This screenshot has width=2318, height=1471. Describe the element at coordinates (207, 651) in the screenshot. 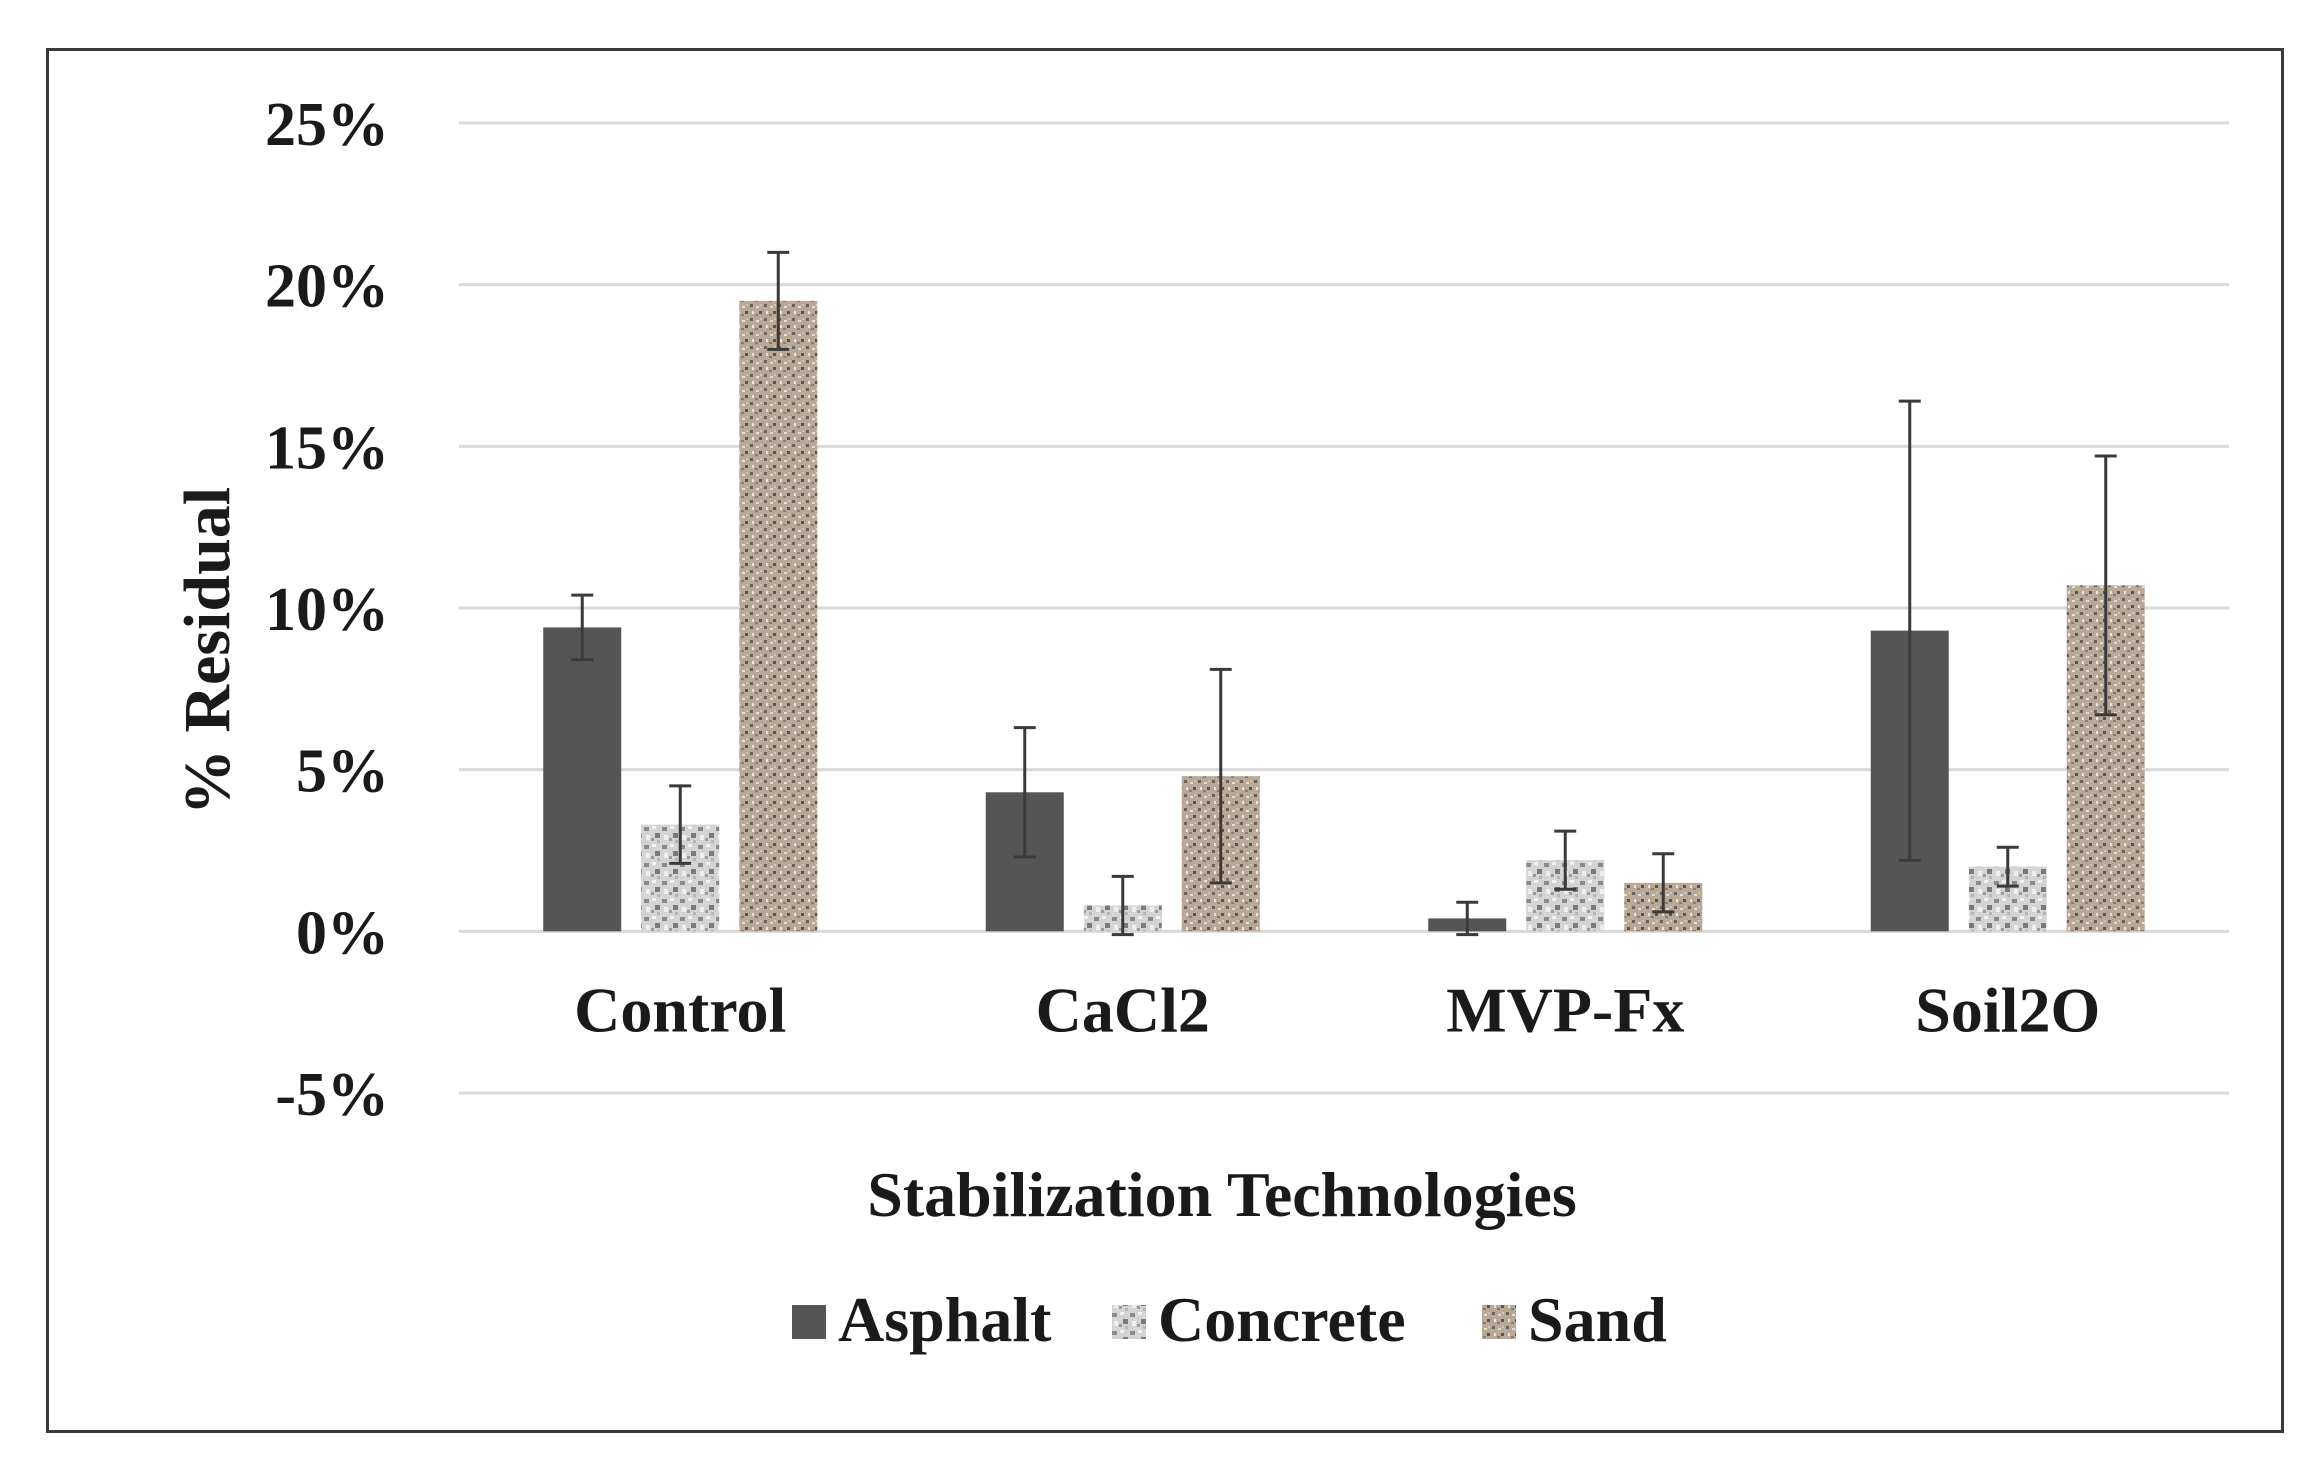

I see `y-axis-label: % Residual` at that location.